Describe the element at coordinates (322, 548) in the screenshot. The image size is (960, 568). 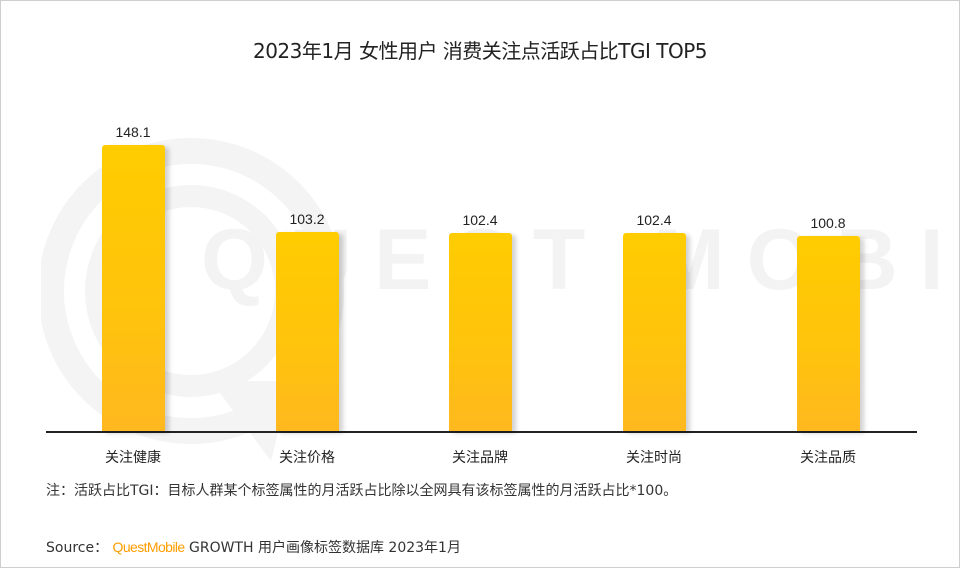
I see `source-detail: GROWTH 用户画像标签数据库 2023年1月` at that location.